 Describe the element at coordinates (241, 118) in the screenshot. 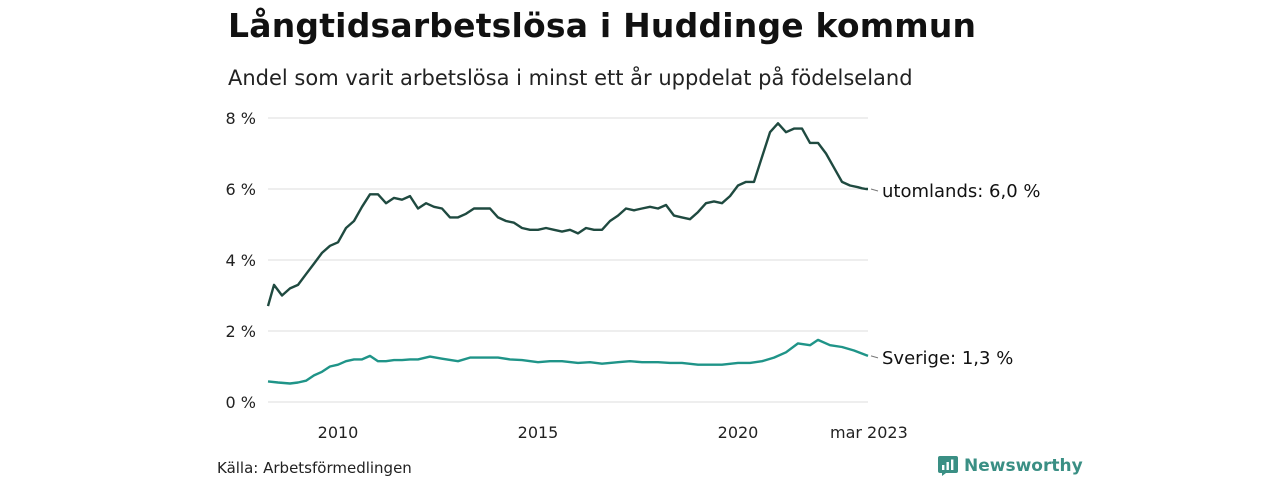

I see `y-tick-label: 8 %` at that location.